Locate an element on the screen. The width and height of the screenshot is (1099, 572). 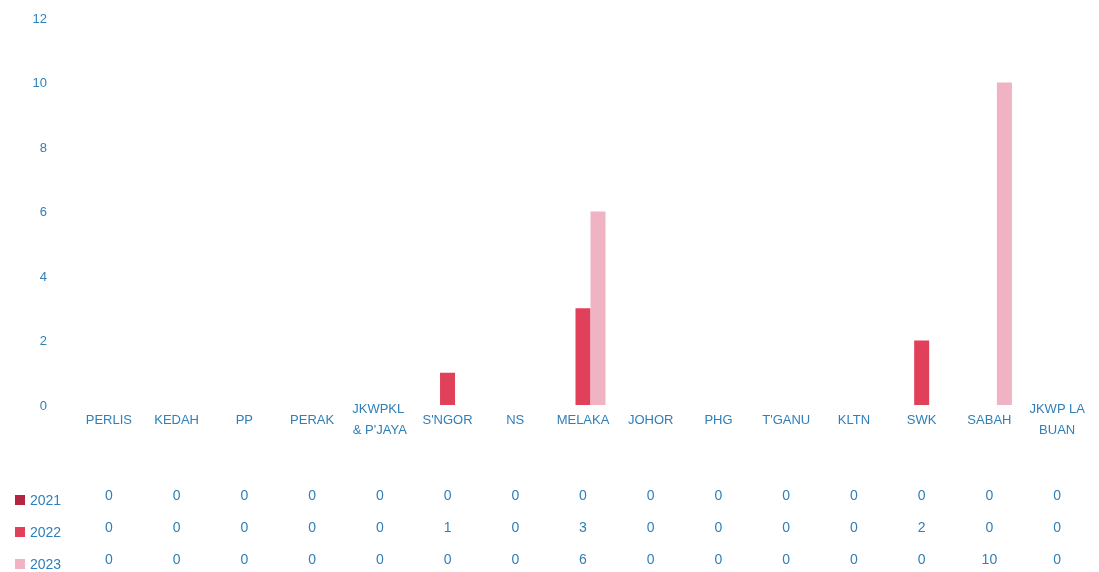
legend-label: 2021 is located at coordinates (46, 500).